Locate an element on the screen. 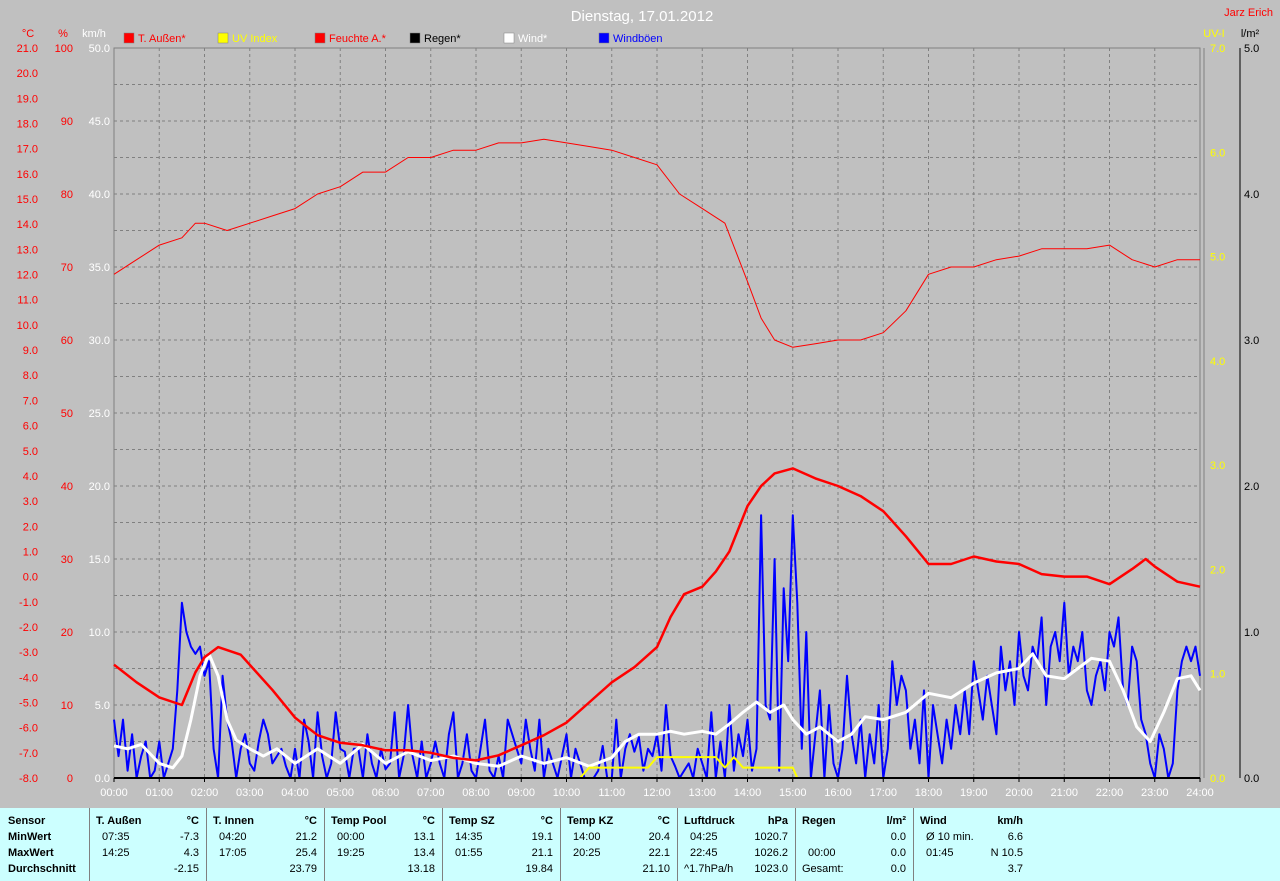  humidity-axis-tick-label: 100 is located at coordinates (64, 49).